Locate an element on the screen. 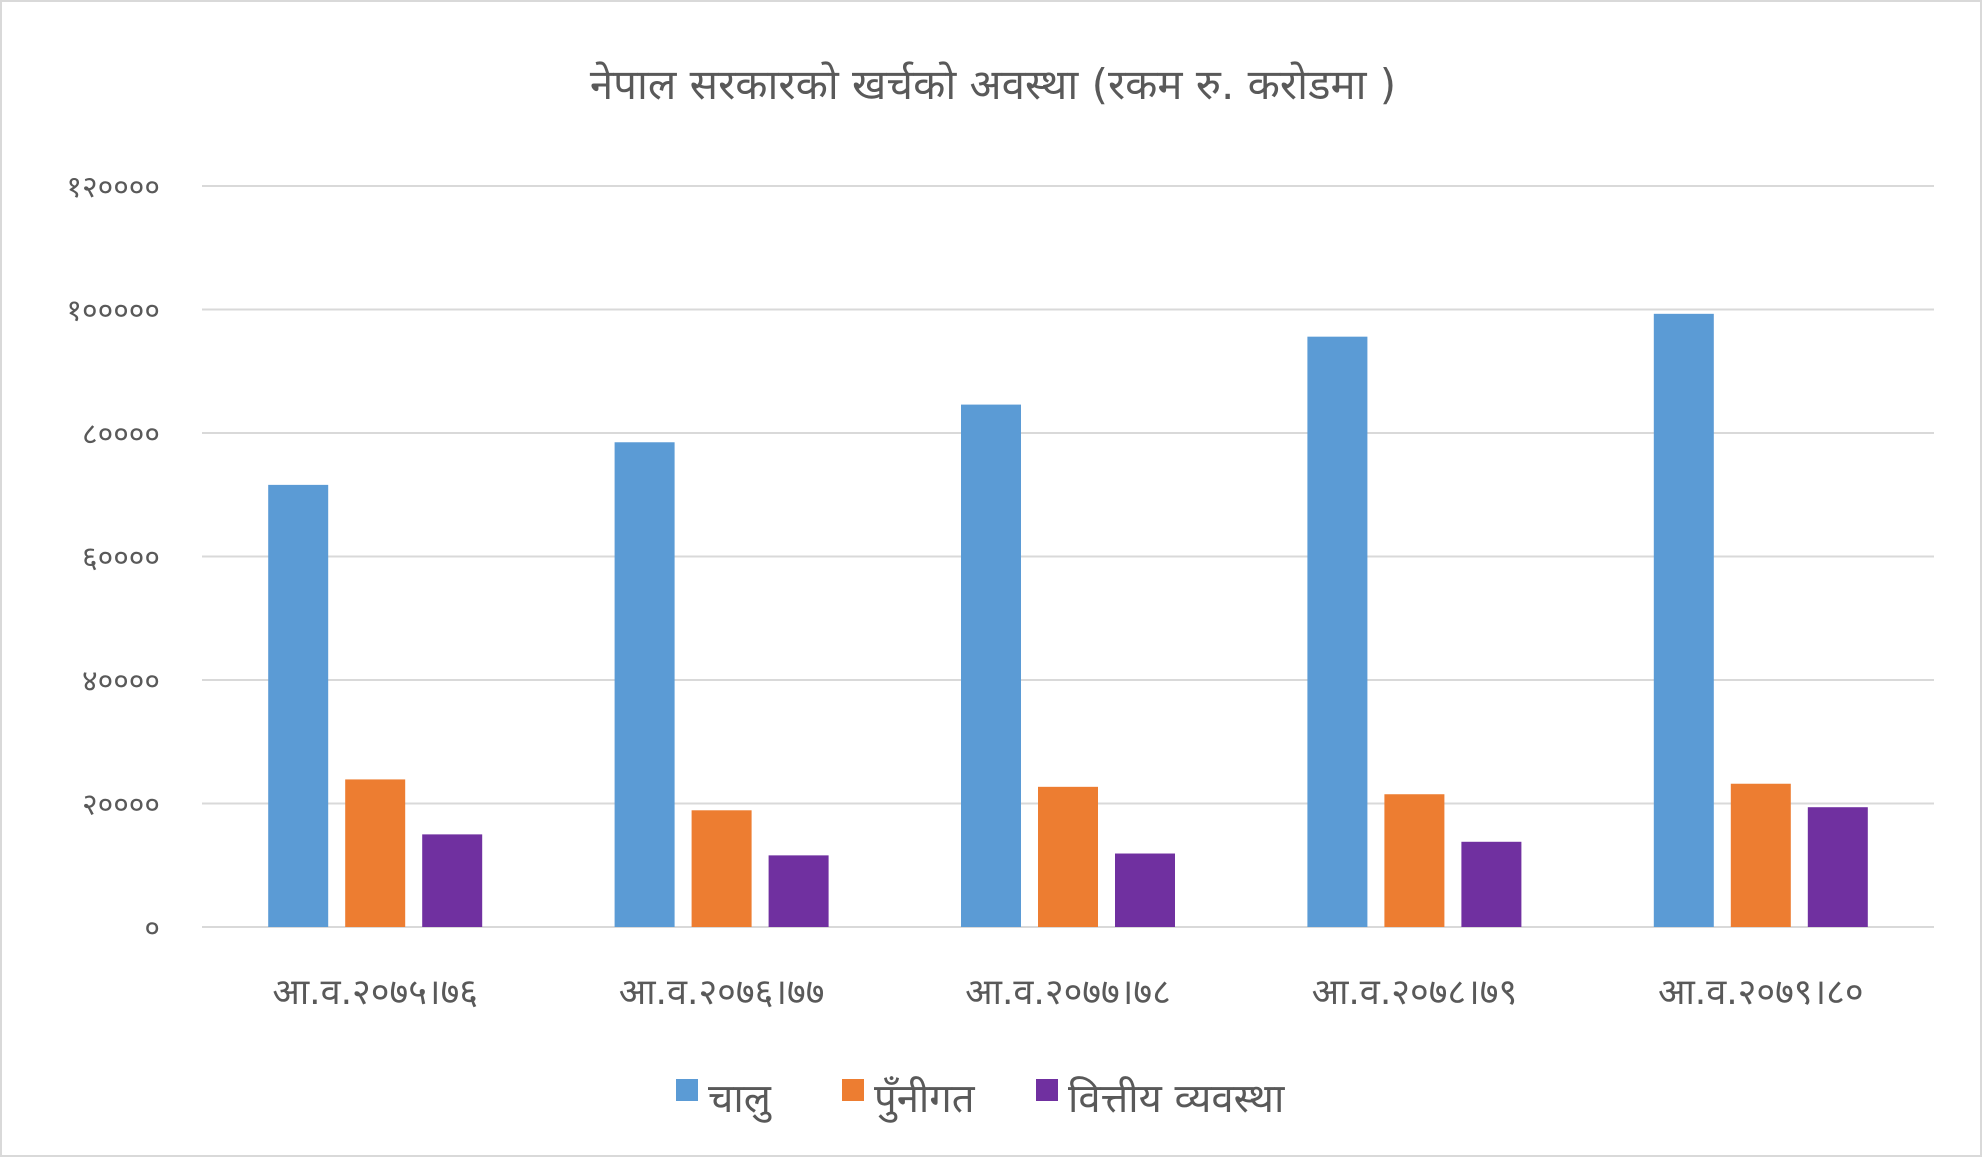 The image size is (1982, 1159). x-category-label: आ.व.२०७९।८० is located at coordinates (1761, 992).